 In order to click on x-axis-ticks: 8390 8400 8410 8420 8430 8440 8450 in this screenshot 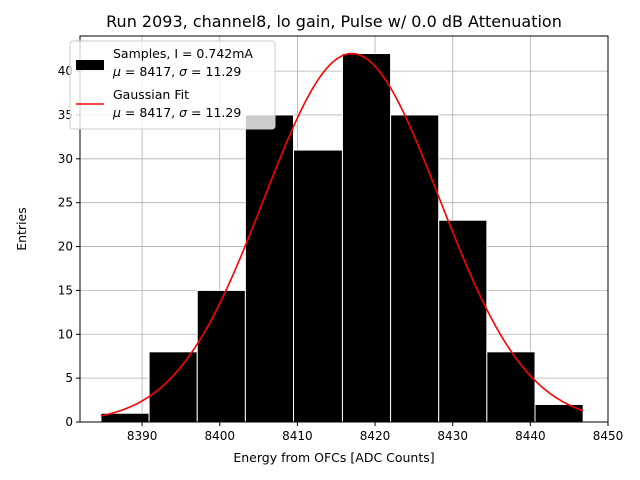, I will do `click(375, 432)`.